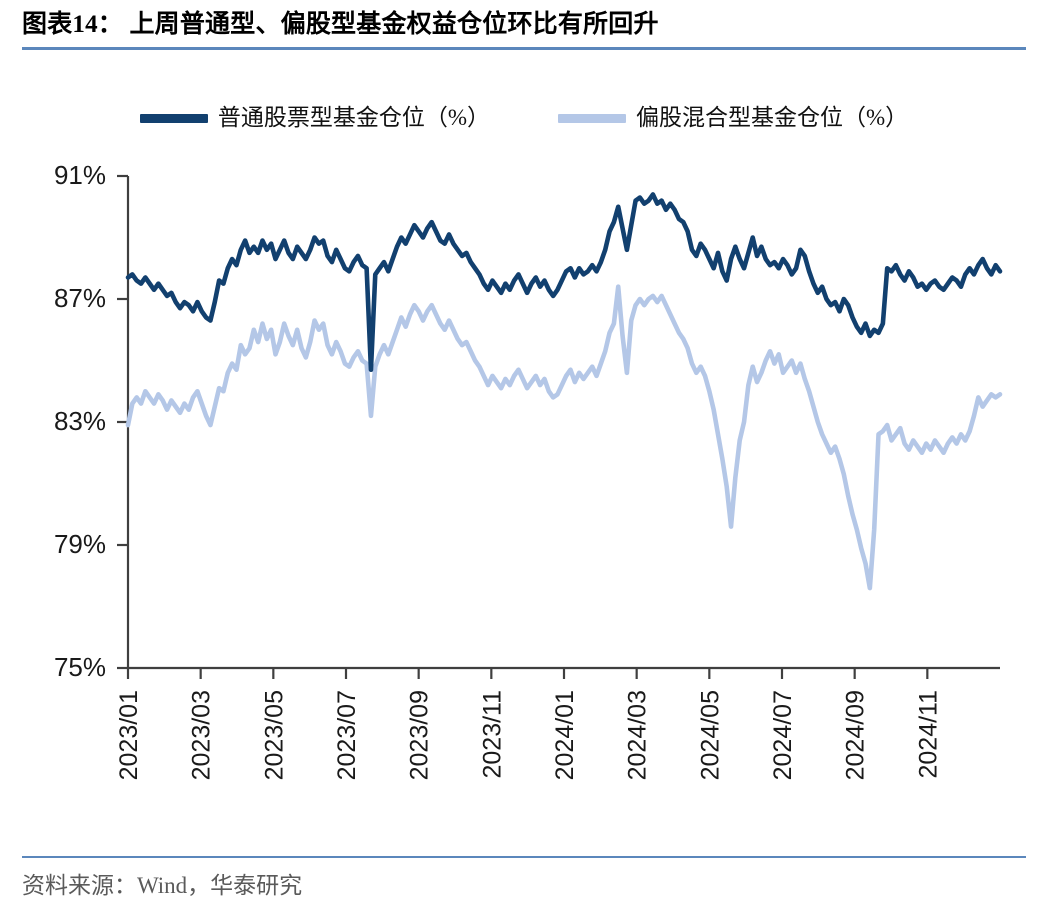 The height and width of the screenshot is (916, 1048). Describe the element at coordinates (202, 735) in the screenshot. I see `x-tick-label: 2023/03` at that location.